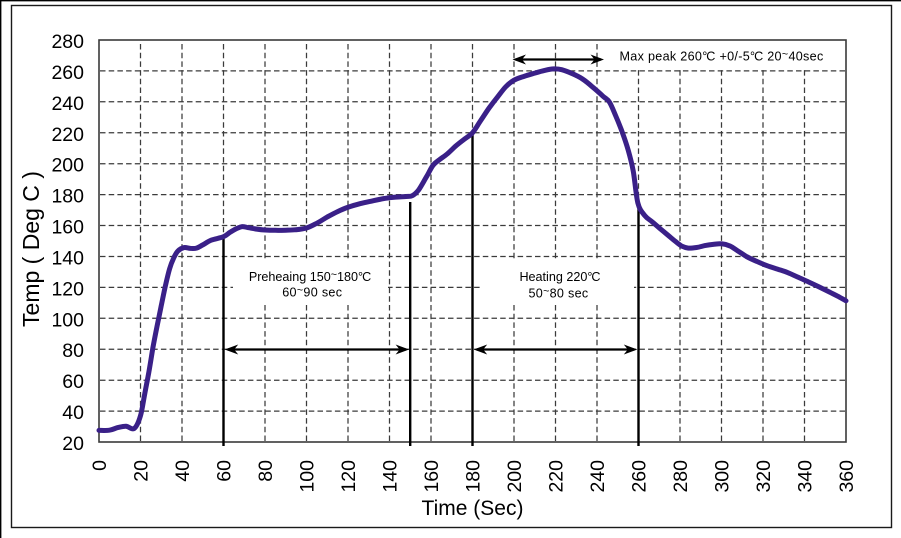 The height and width of the screenshot is (538, 901). I want to click on svg-text: 0, so click(100, 465).